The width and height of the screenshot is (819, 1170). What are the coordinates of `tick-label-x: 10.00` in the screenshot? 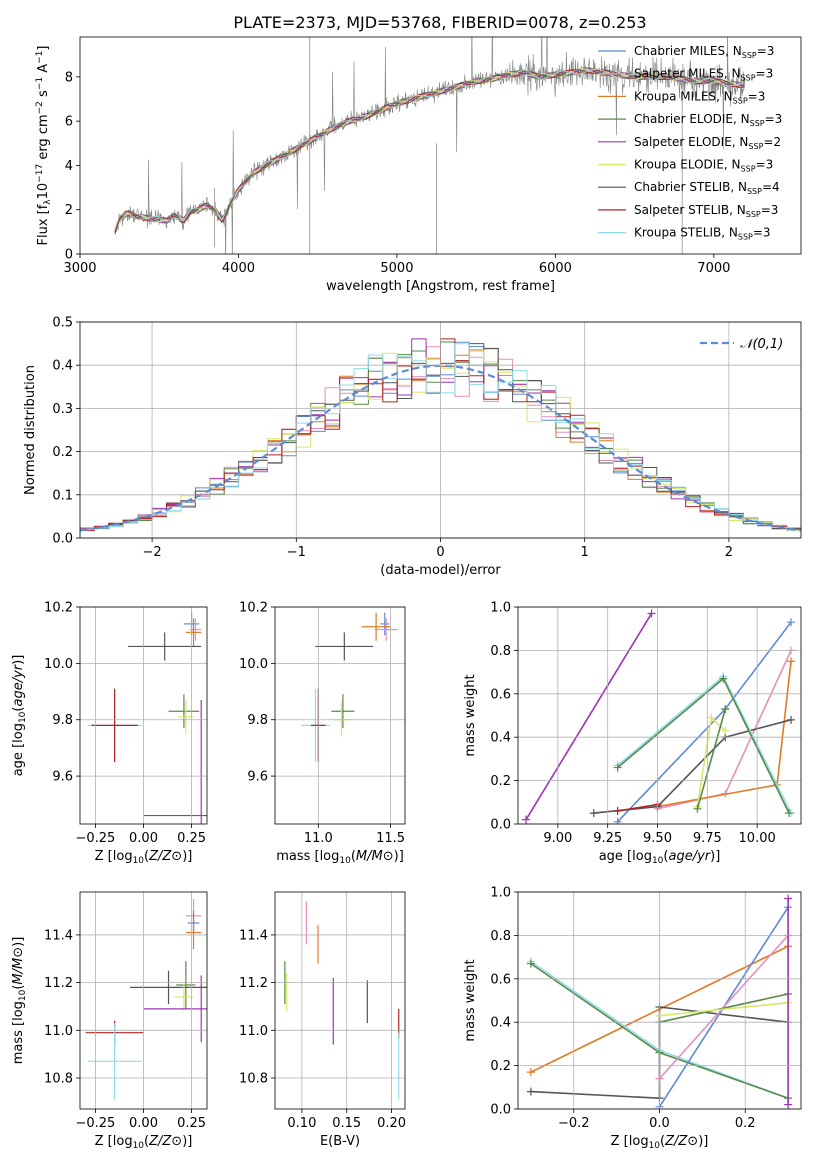 It's located at (757, 838).